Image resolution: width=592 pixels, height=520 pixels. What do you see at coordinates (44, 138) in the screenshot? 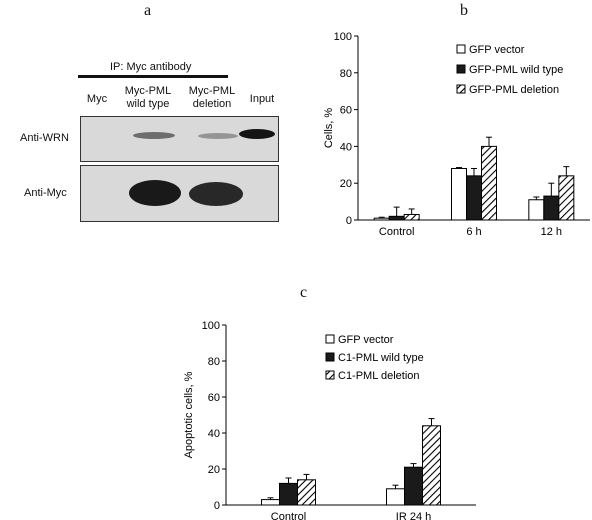
I see `row-label-anti-wrn: Anti-WRN` at bounding box center [44, 138].